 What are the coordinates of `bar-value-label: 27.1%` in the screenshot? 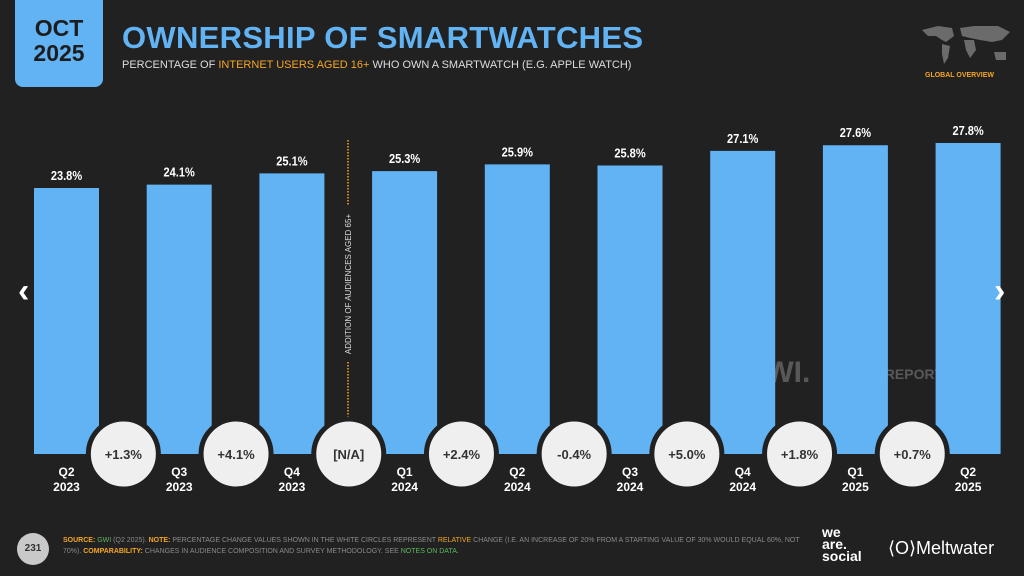 It's located at (743, 138).